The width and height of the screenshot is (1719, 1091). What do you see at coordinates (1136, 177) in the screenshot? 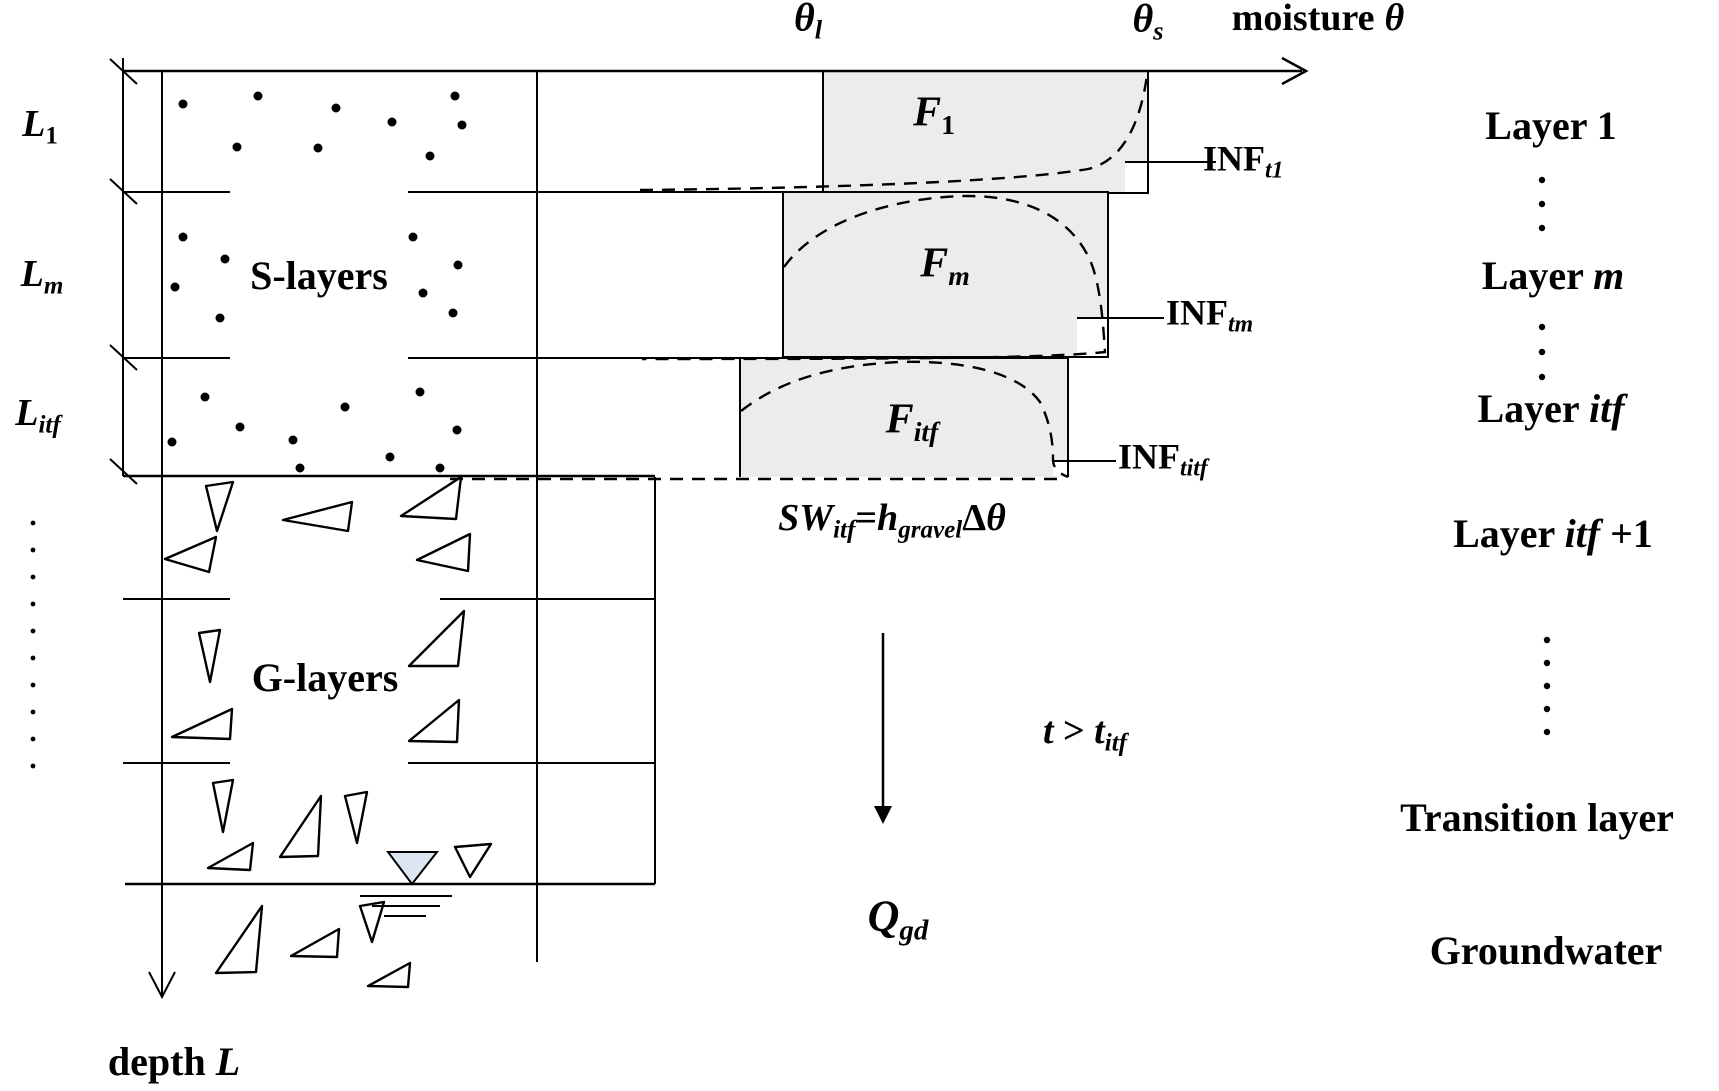
I see `front-notch-f1` at bounding box center [1136, 177].